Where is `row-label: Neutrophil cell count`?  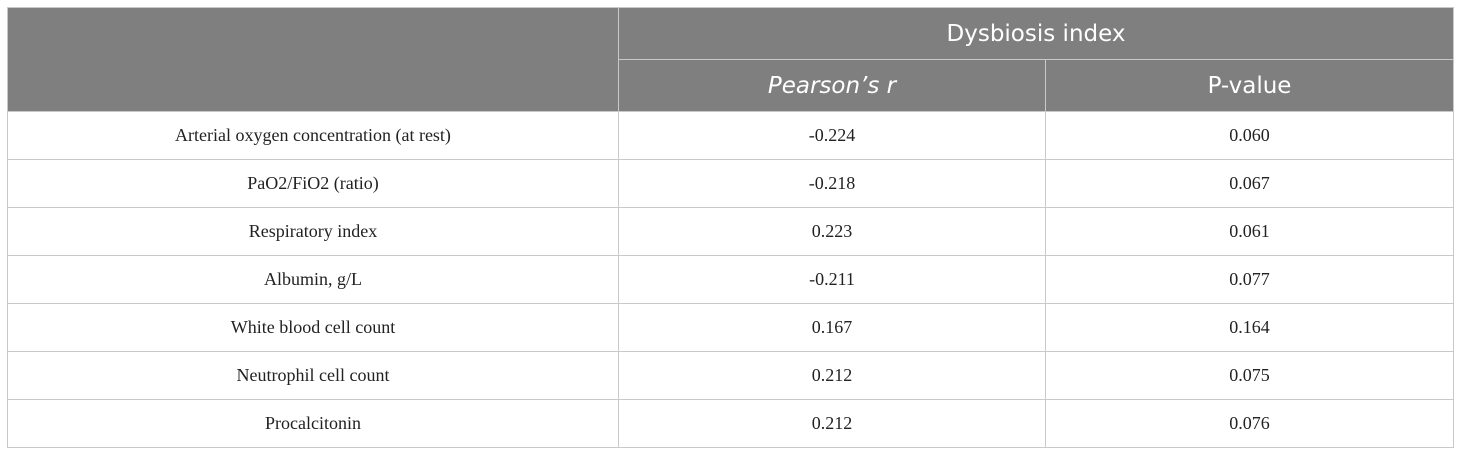 row-label: Neutrophil cell count is located at coordinates (313, 375).